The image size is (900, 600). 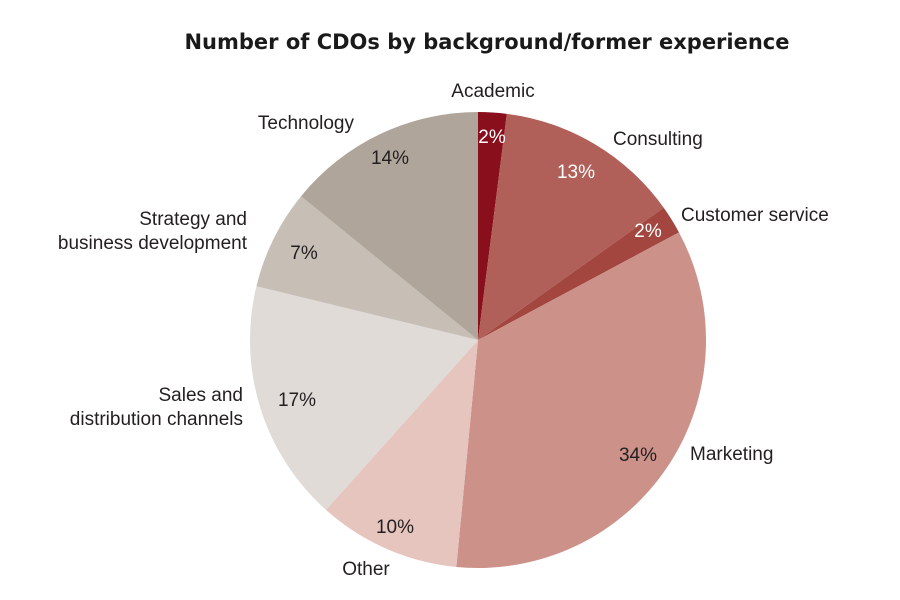 I want to click on category-label-marketing: Marketing, so click(x=731, y=454).